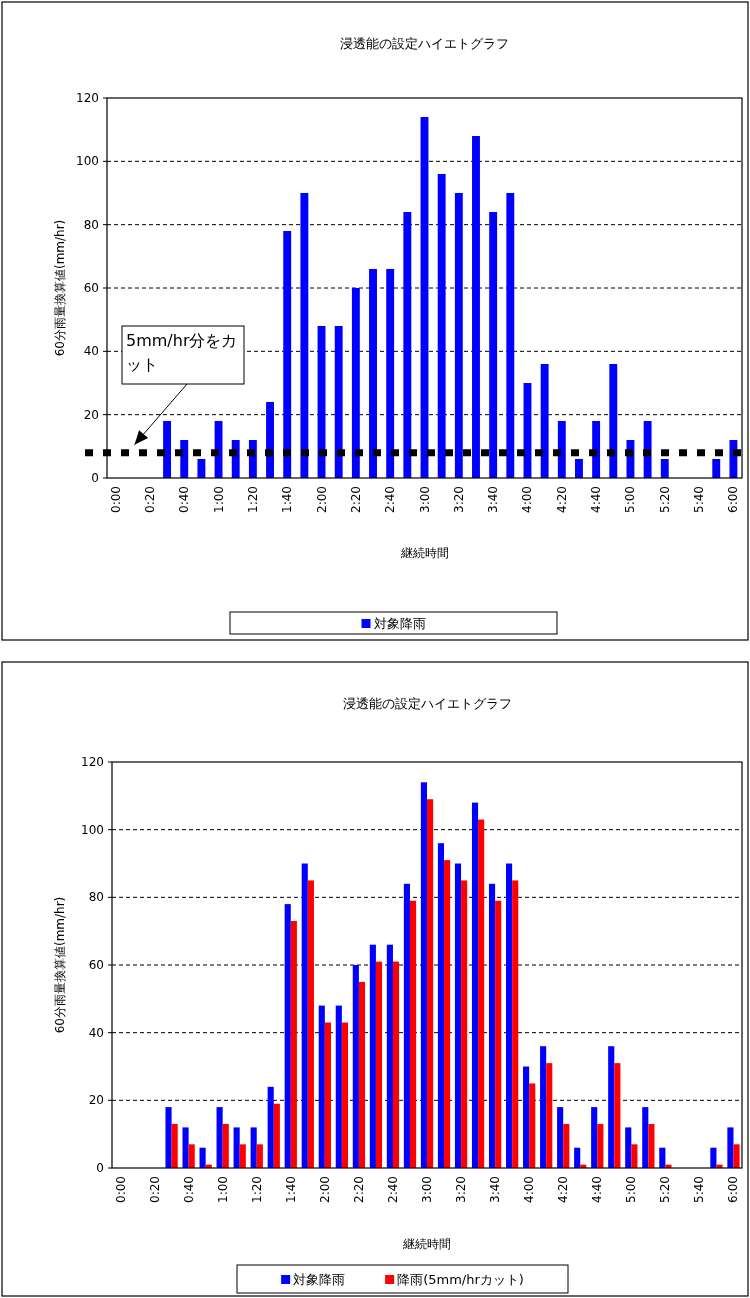 This screenshot has width=750, height=1298. What do you see at coordinates (87, 98) in the screenshot?
I see `y-tick-label: 120` at bounding box center [87, 98].